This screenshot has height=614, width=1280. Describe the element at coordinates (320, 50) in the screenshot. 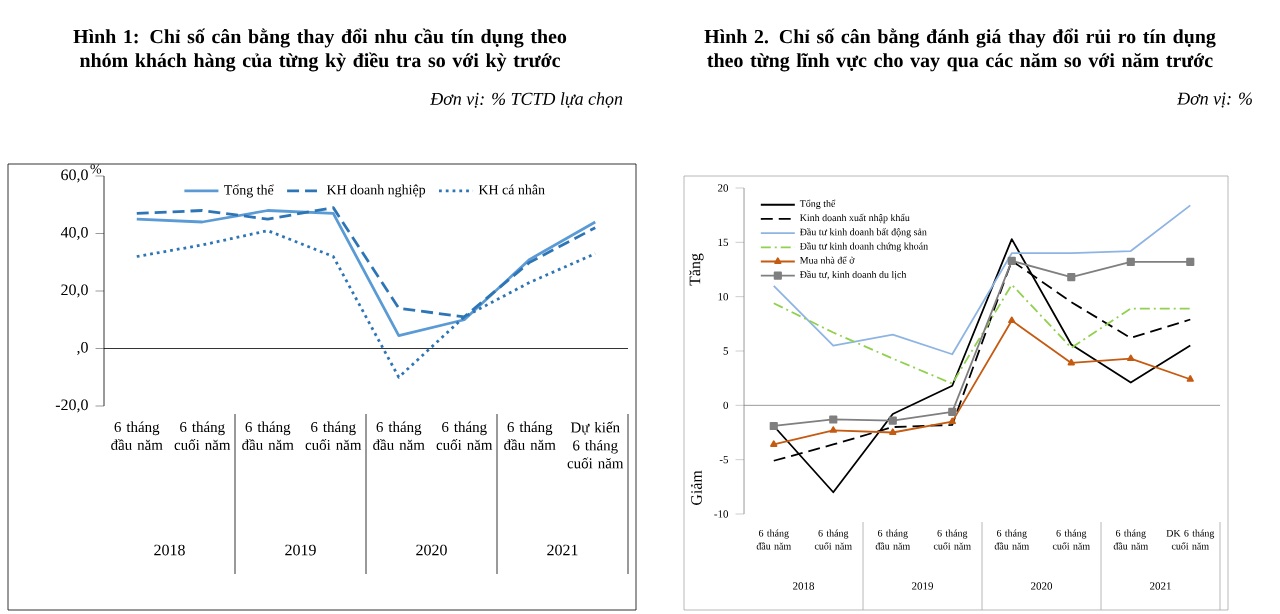

I see `chart-title: Hình 1: Chỉ số cân bằng thay đổi nhu cầu tín dụng theo nhóm khách hàng của từng kỳ điều tra so với kỳ trước` at that location.